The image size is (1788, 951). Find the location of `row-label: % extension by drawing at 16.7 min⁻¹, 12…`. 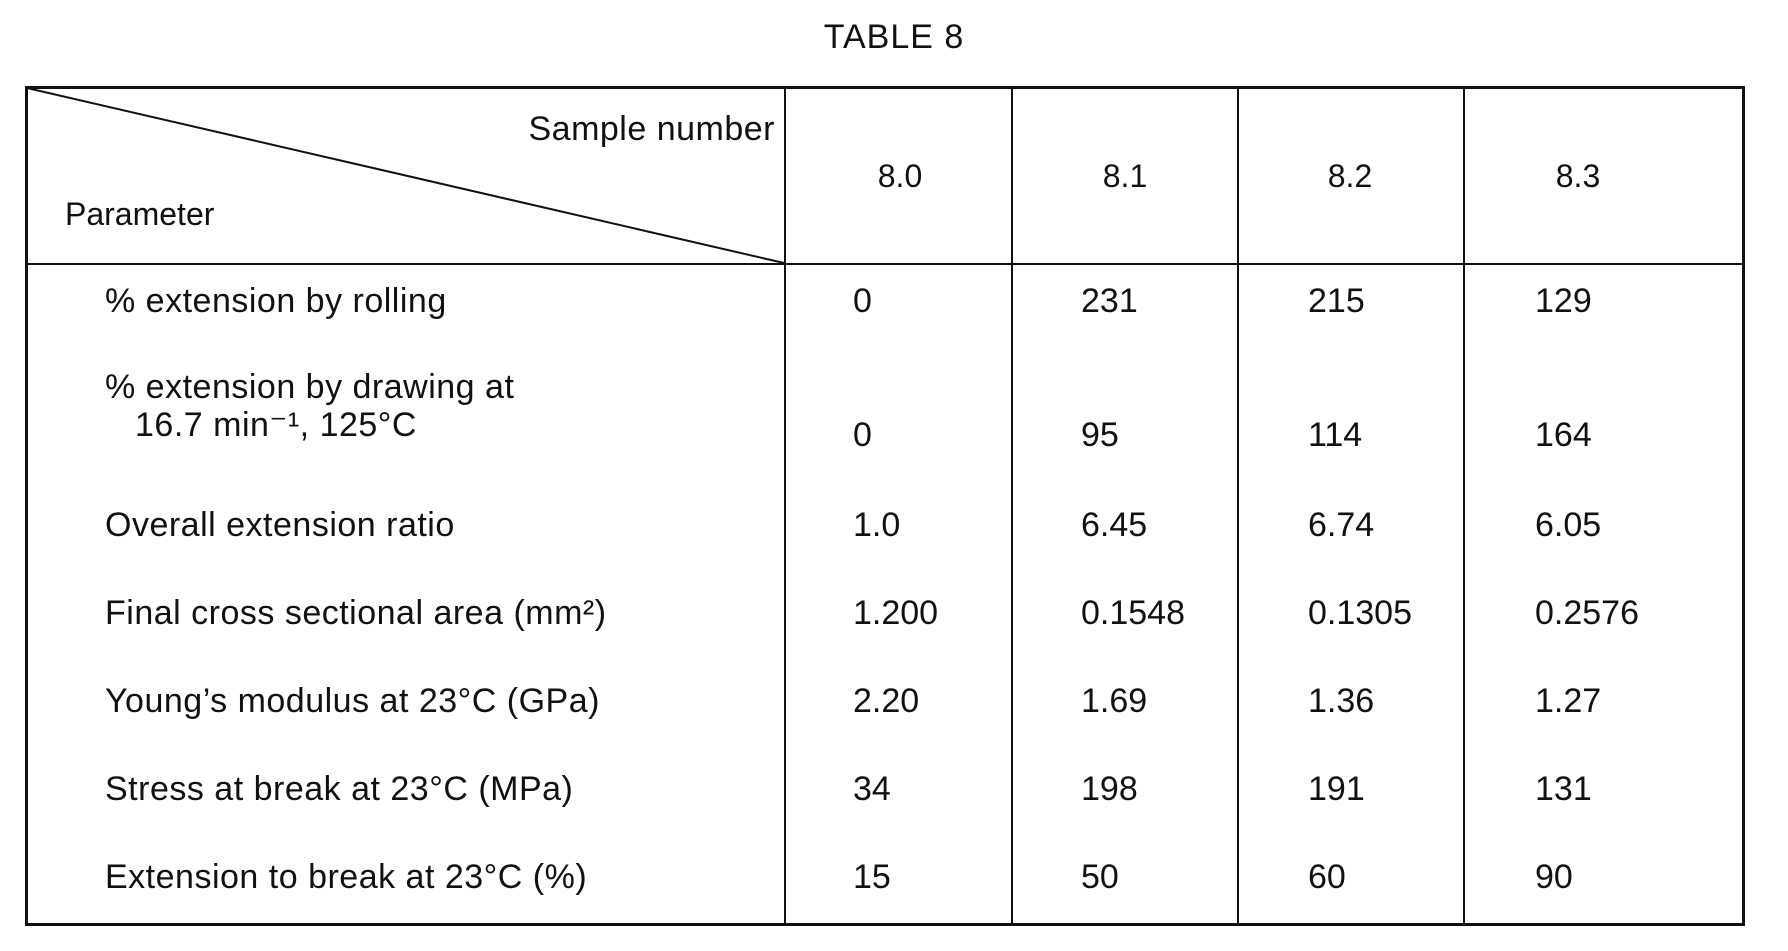

row-label: % extension by drawing at 16.7 min⁻¹, 12… is located at coordinates (309, 406).